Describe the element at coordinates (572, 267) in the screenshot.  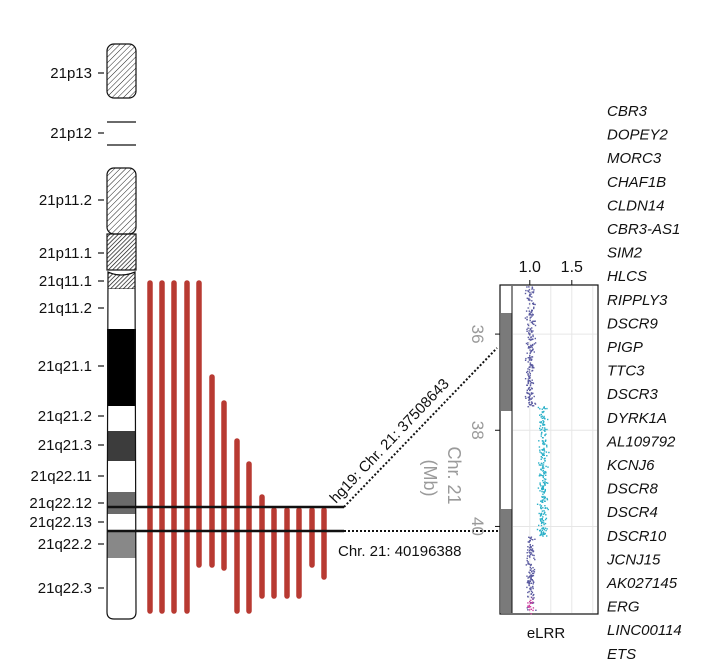
I see `x-tick-label: 1.5` at that location.